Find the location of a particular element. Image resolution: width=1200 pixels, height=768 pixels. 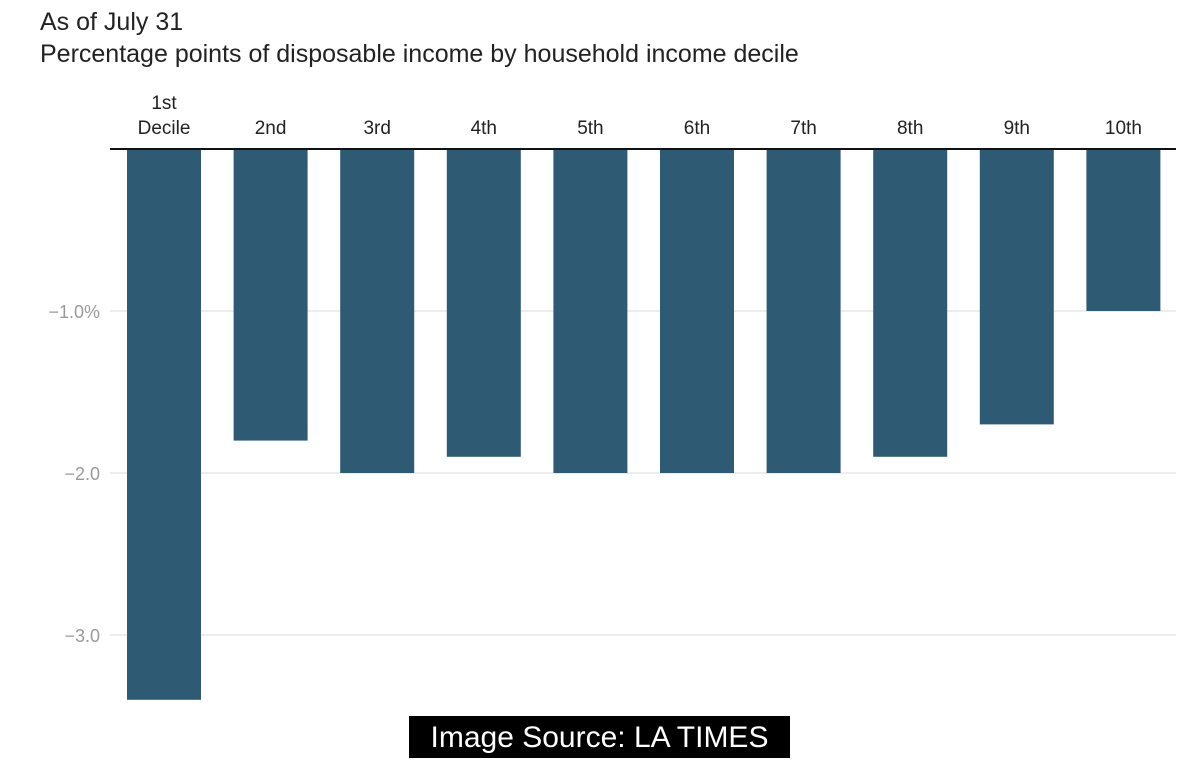

x-category-label: 2nd is located at coordinates (271, 128).